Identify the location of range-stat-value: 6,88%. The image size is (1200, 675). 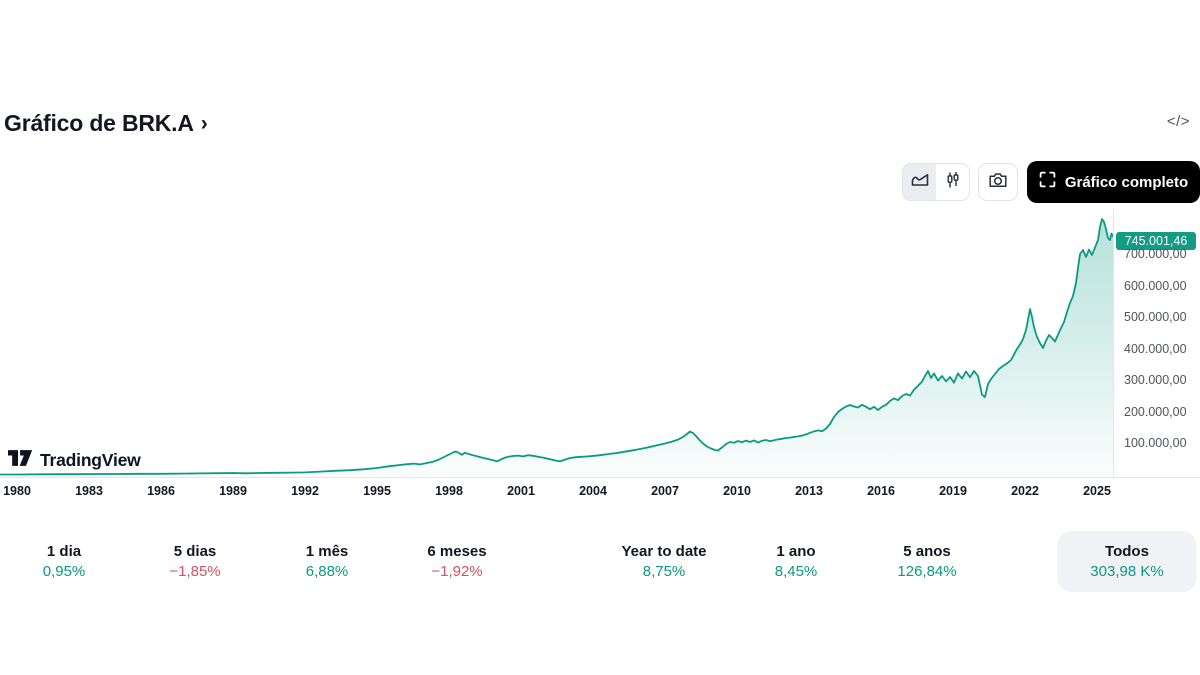
(327, 571).